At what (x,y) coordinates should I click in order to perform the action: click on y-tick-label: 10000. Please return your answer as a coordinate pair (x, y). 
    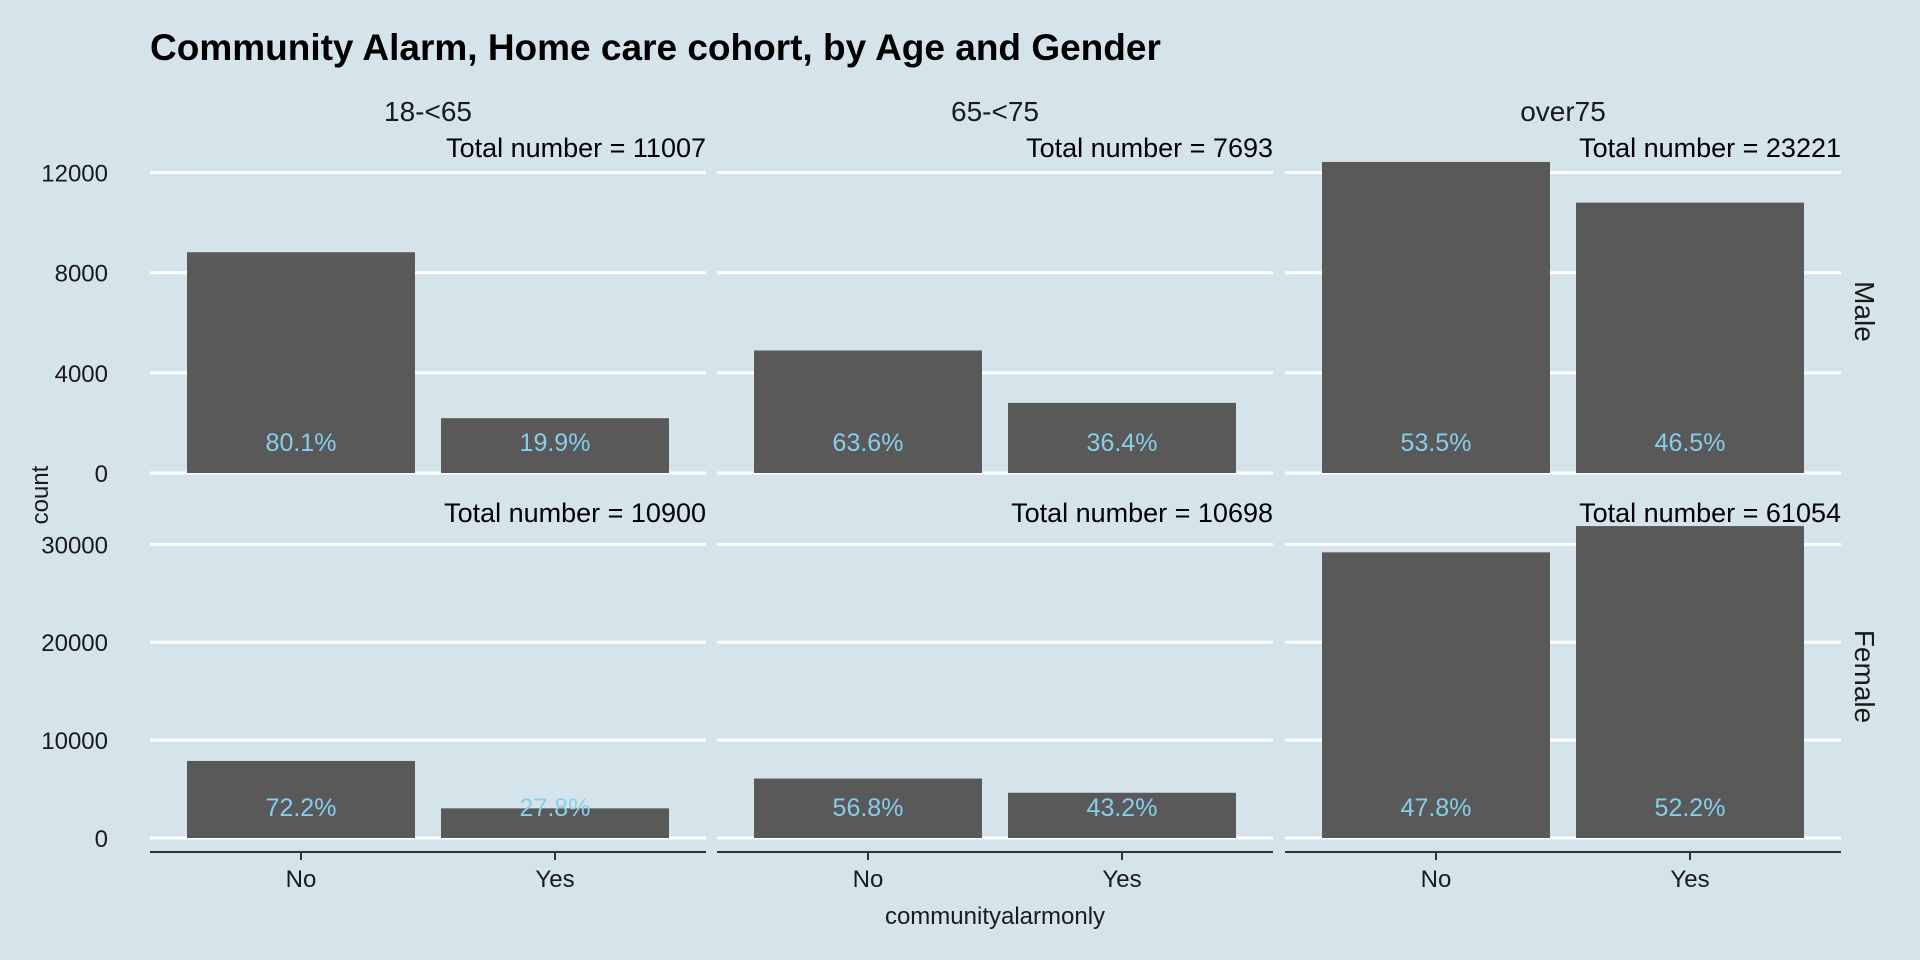
    Looking at the image, I should click on (74, 741).